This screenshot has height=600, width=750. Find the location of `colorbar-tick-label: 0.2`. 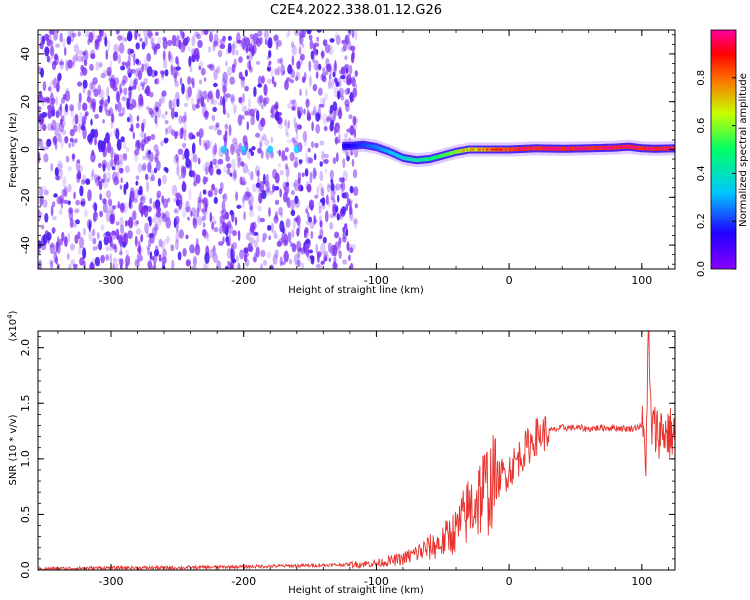

colorbar-tick-label: 0.2 is located at coordinates (701, 221).